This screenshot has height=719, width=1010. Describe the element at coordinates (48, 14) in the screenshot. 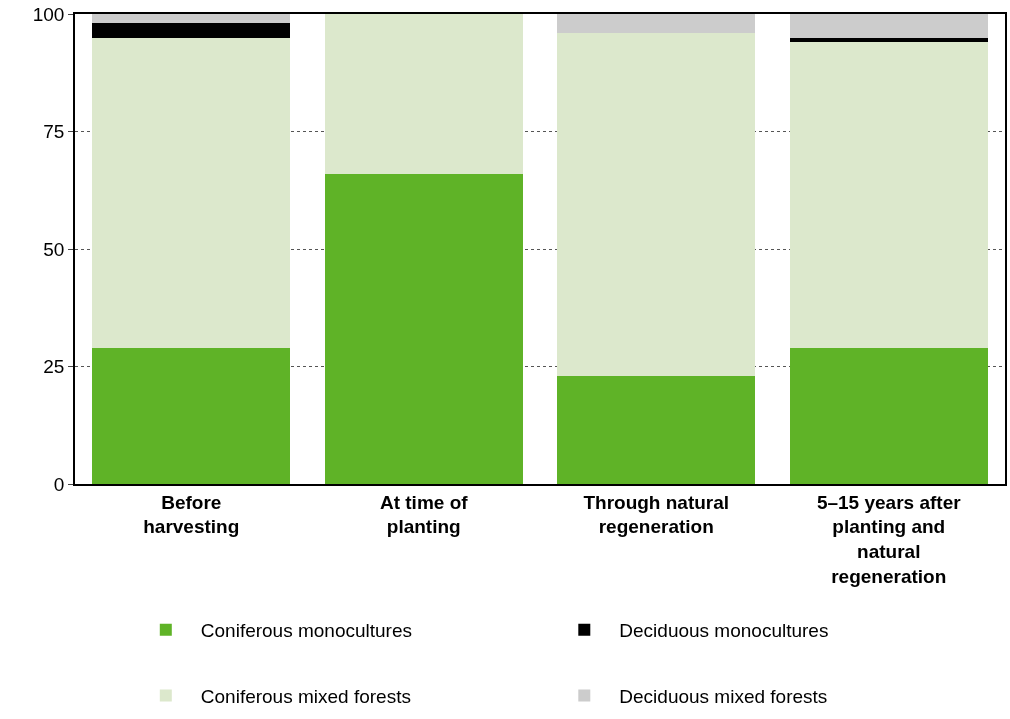

I see `y-tick-label: 100` at that location.